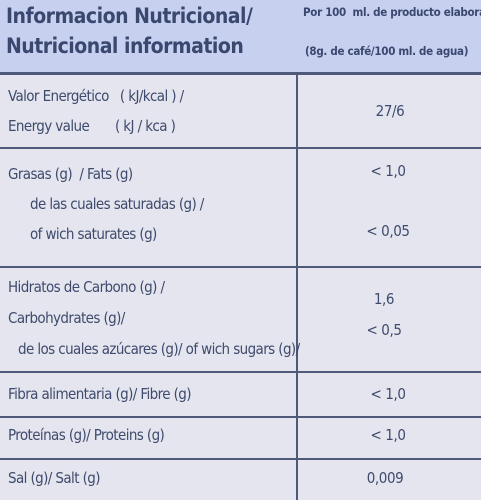 Image resolution: width=481 pixels, height=500 pixels. What do you see at coordinates (384, 299) in the screenshot?
I see `row-value: 1,6` at bounding box center [384, 299].